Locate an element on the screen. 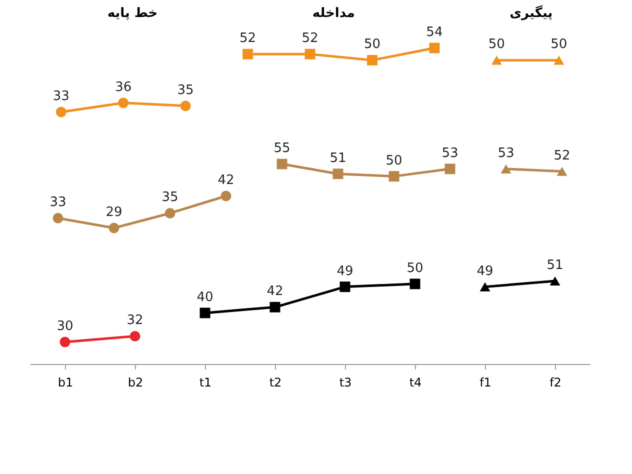 This screenshot has width=632, height=474. data-label: 30 is located at coordinates (65, 326).